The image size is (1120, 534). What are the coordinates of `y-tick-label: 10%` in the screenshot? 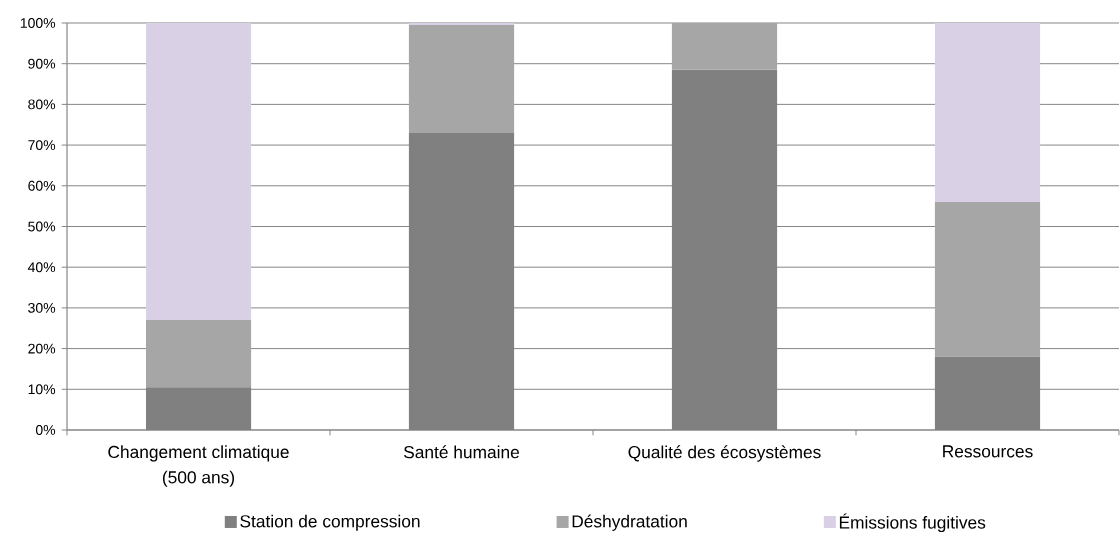 It's located at (42, 389).